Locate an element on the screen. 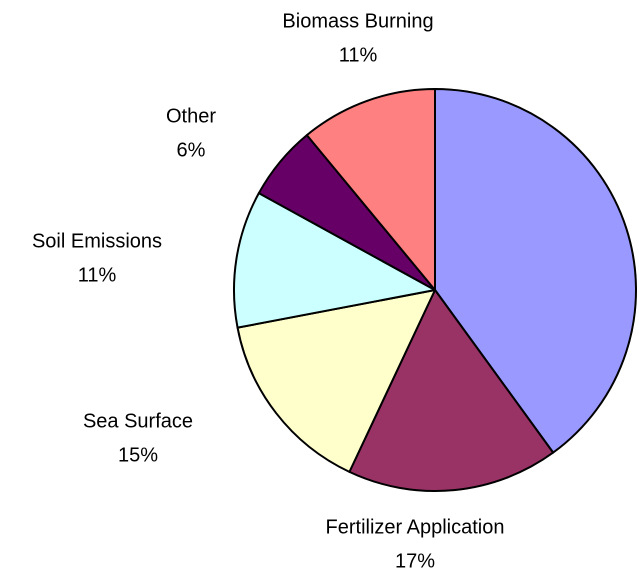 This screenshot has width=639, height=577. slice-value-label: 15% is located at coordinates (138, 455).